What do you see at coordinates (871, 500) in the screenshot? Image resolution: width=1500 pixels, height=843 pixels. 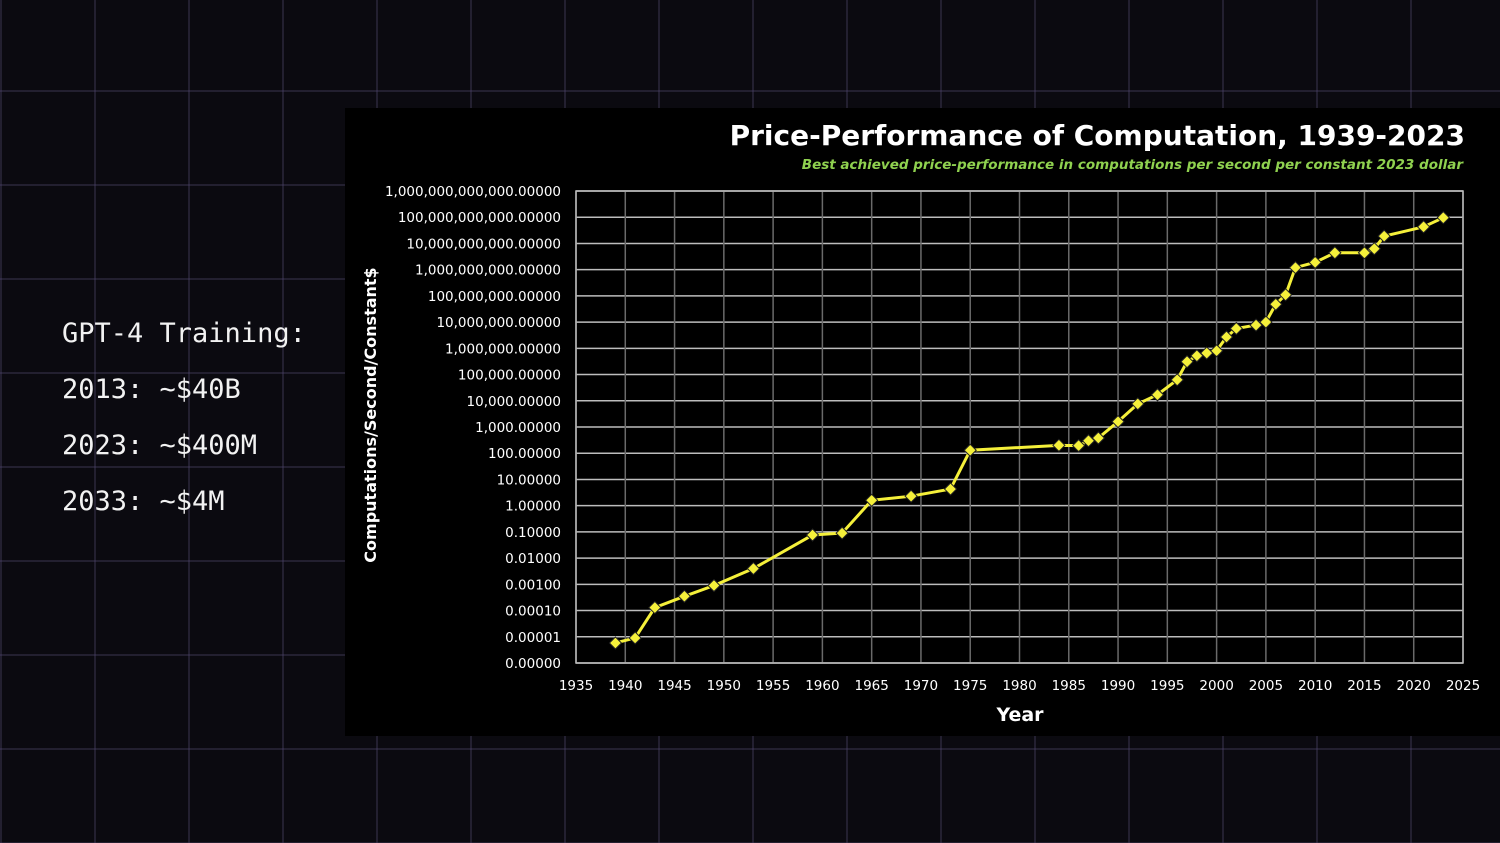 I see `data-point-1965` at bounding box center [871, 500].